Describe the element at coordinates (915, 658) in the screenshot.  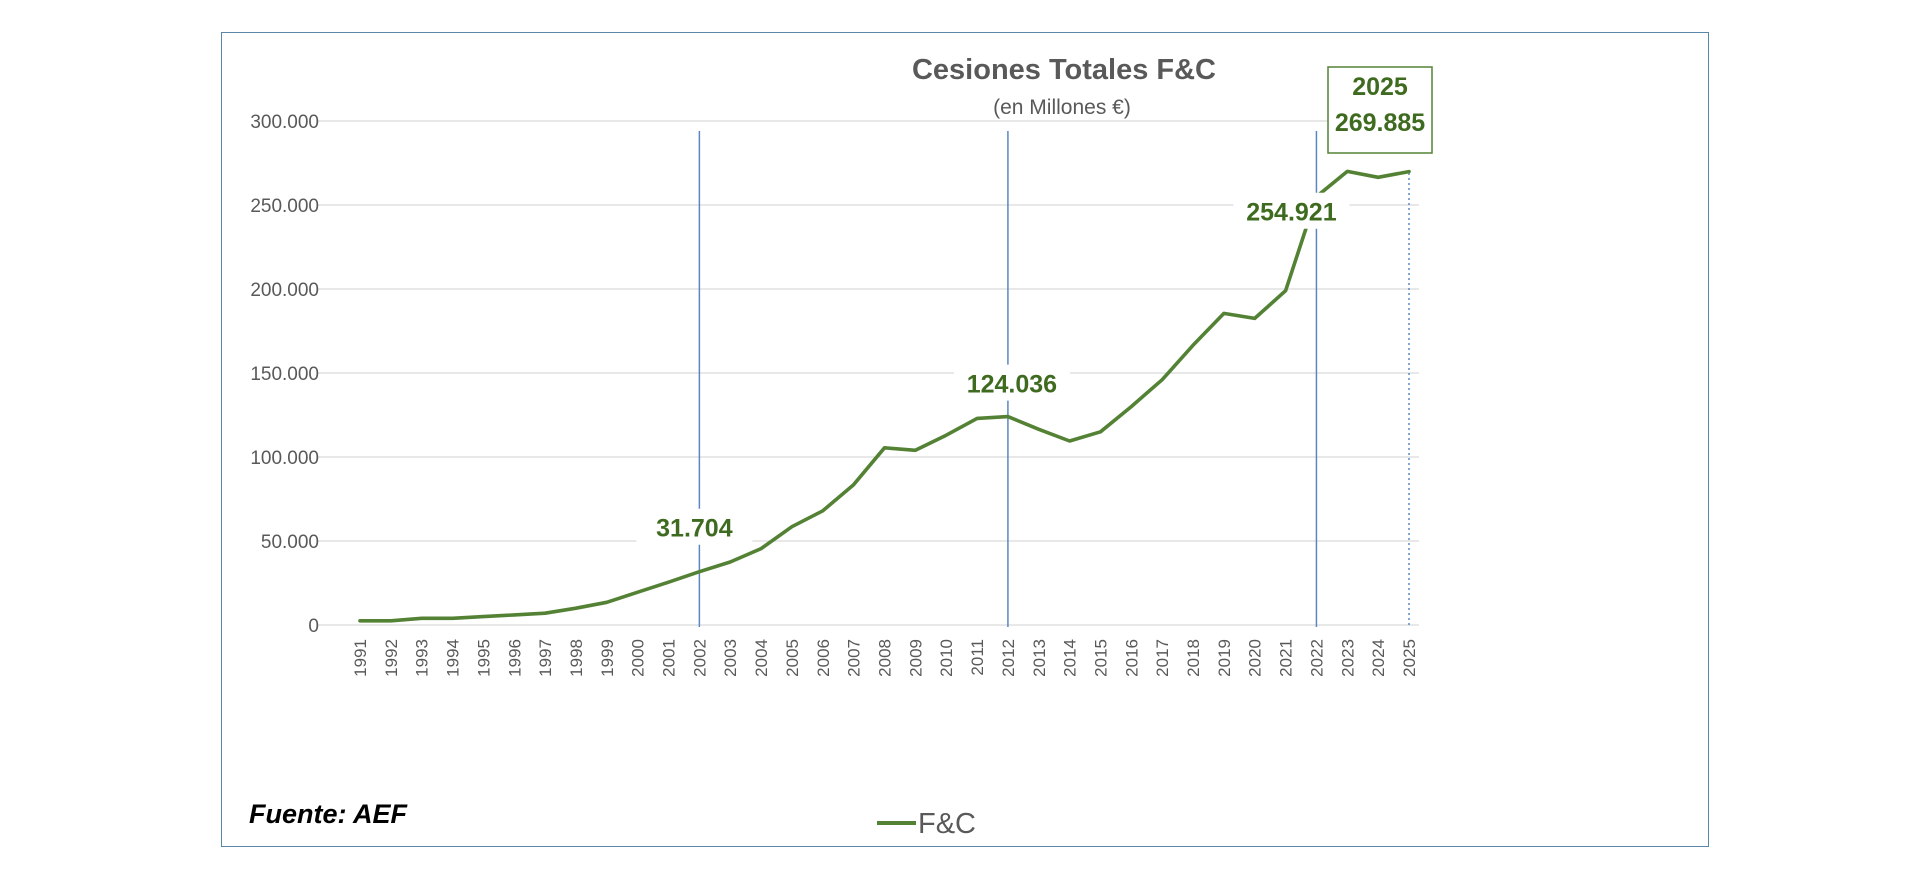
I see `x-tick-label: 2009` at that location.